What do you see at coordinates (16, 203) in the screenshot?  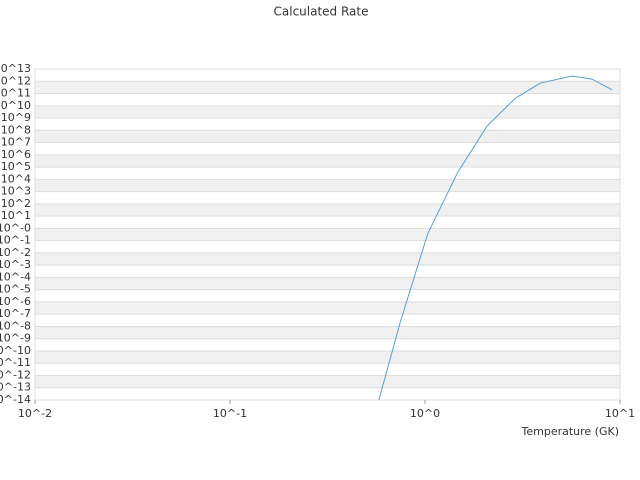 I see `y-tick-label: 10^2` at bounding box center [16, 203].